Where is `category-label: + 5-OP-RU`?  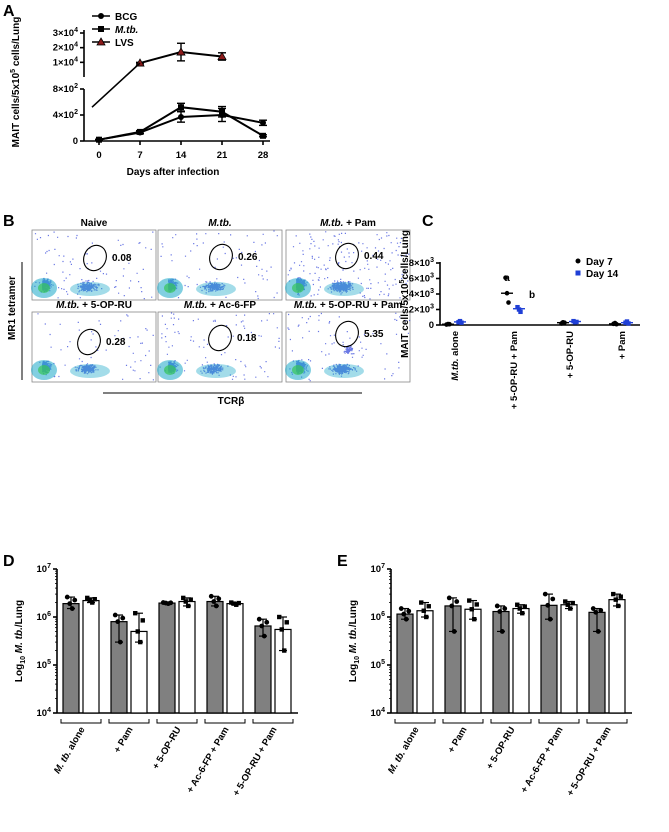
category-label: + 5-OP-RU is located at coordinates (500, 748).